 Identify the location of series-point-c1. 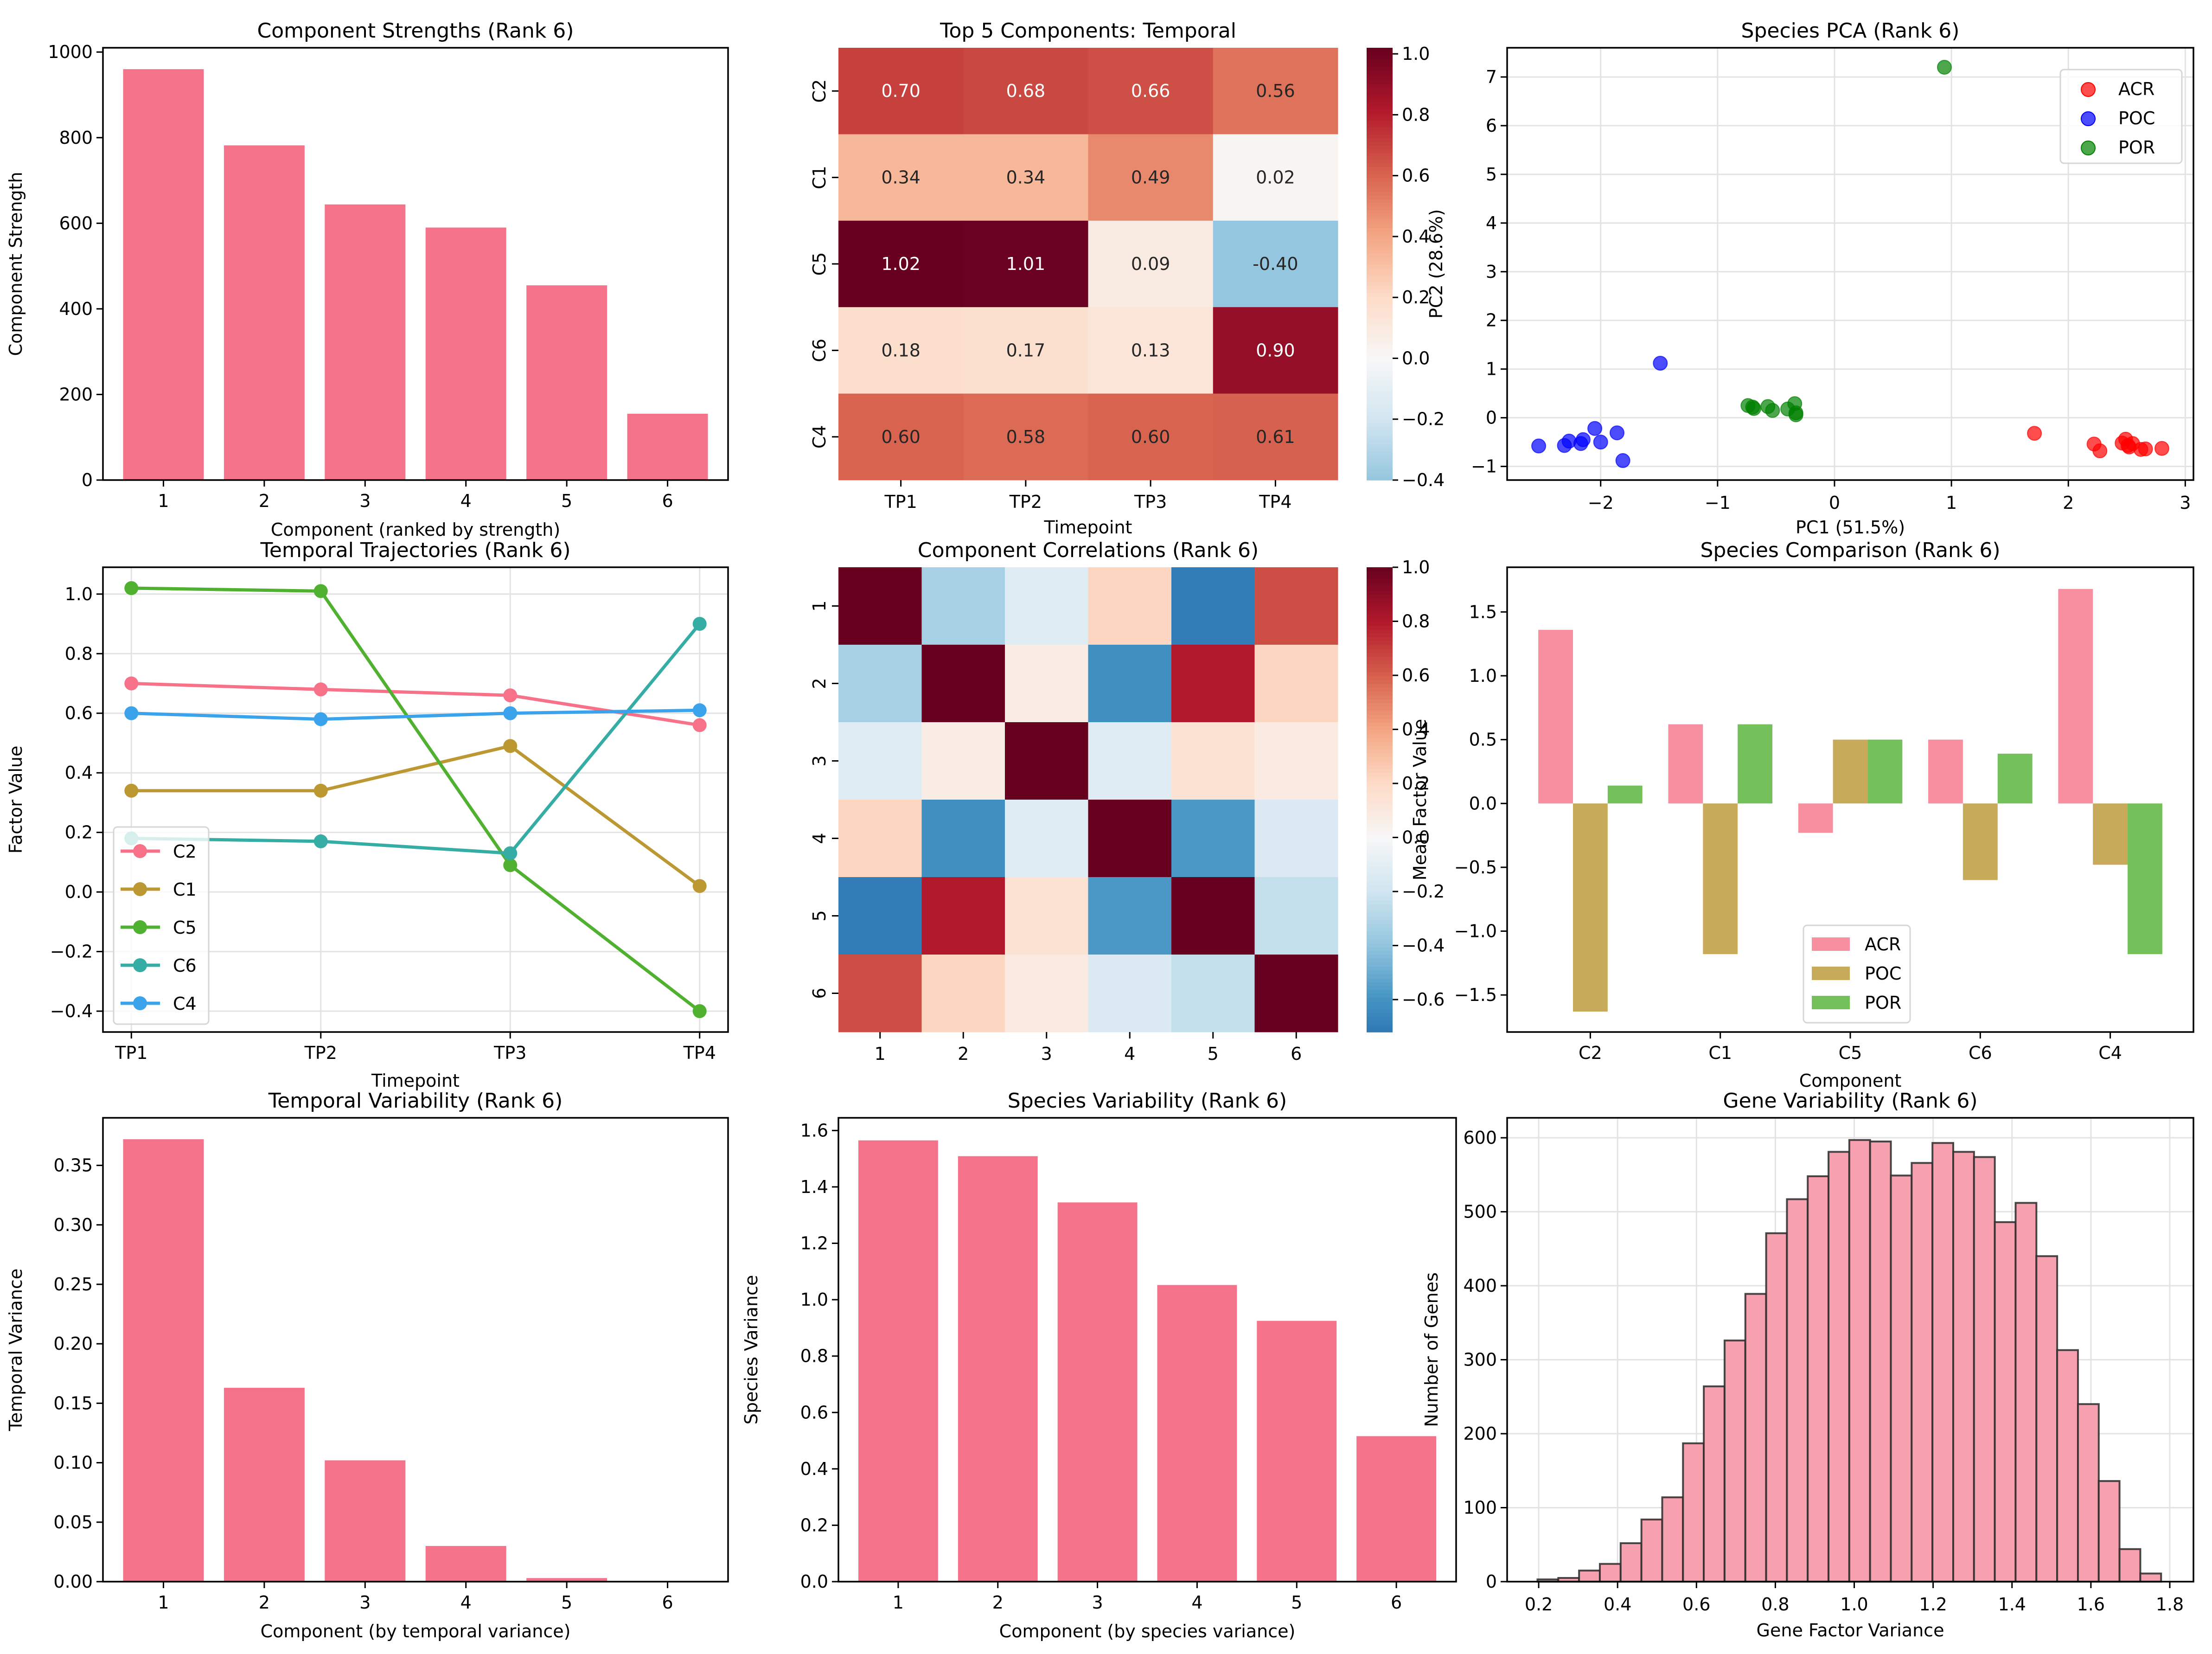
(321, 790).